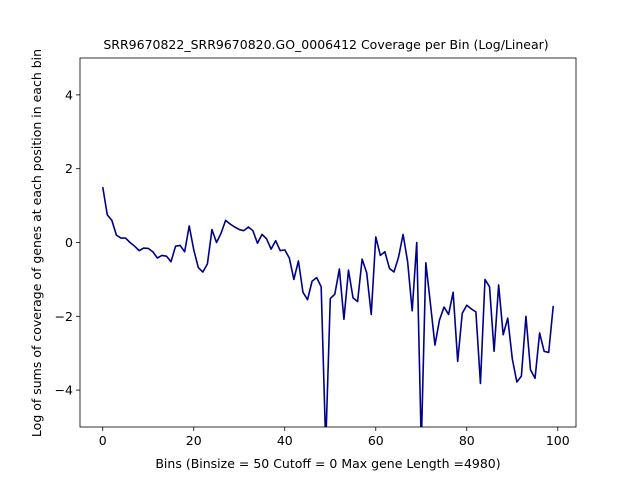 This screenshot has width=640, height=480. I want to click on x-tick-label: 60, so click(376, 440).